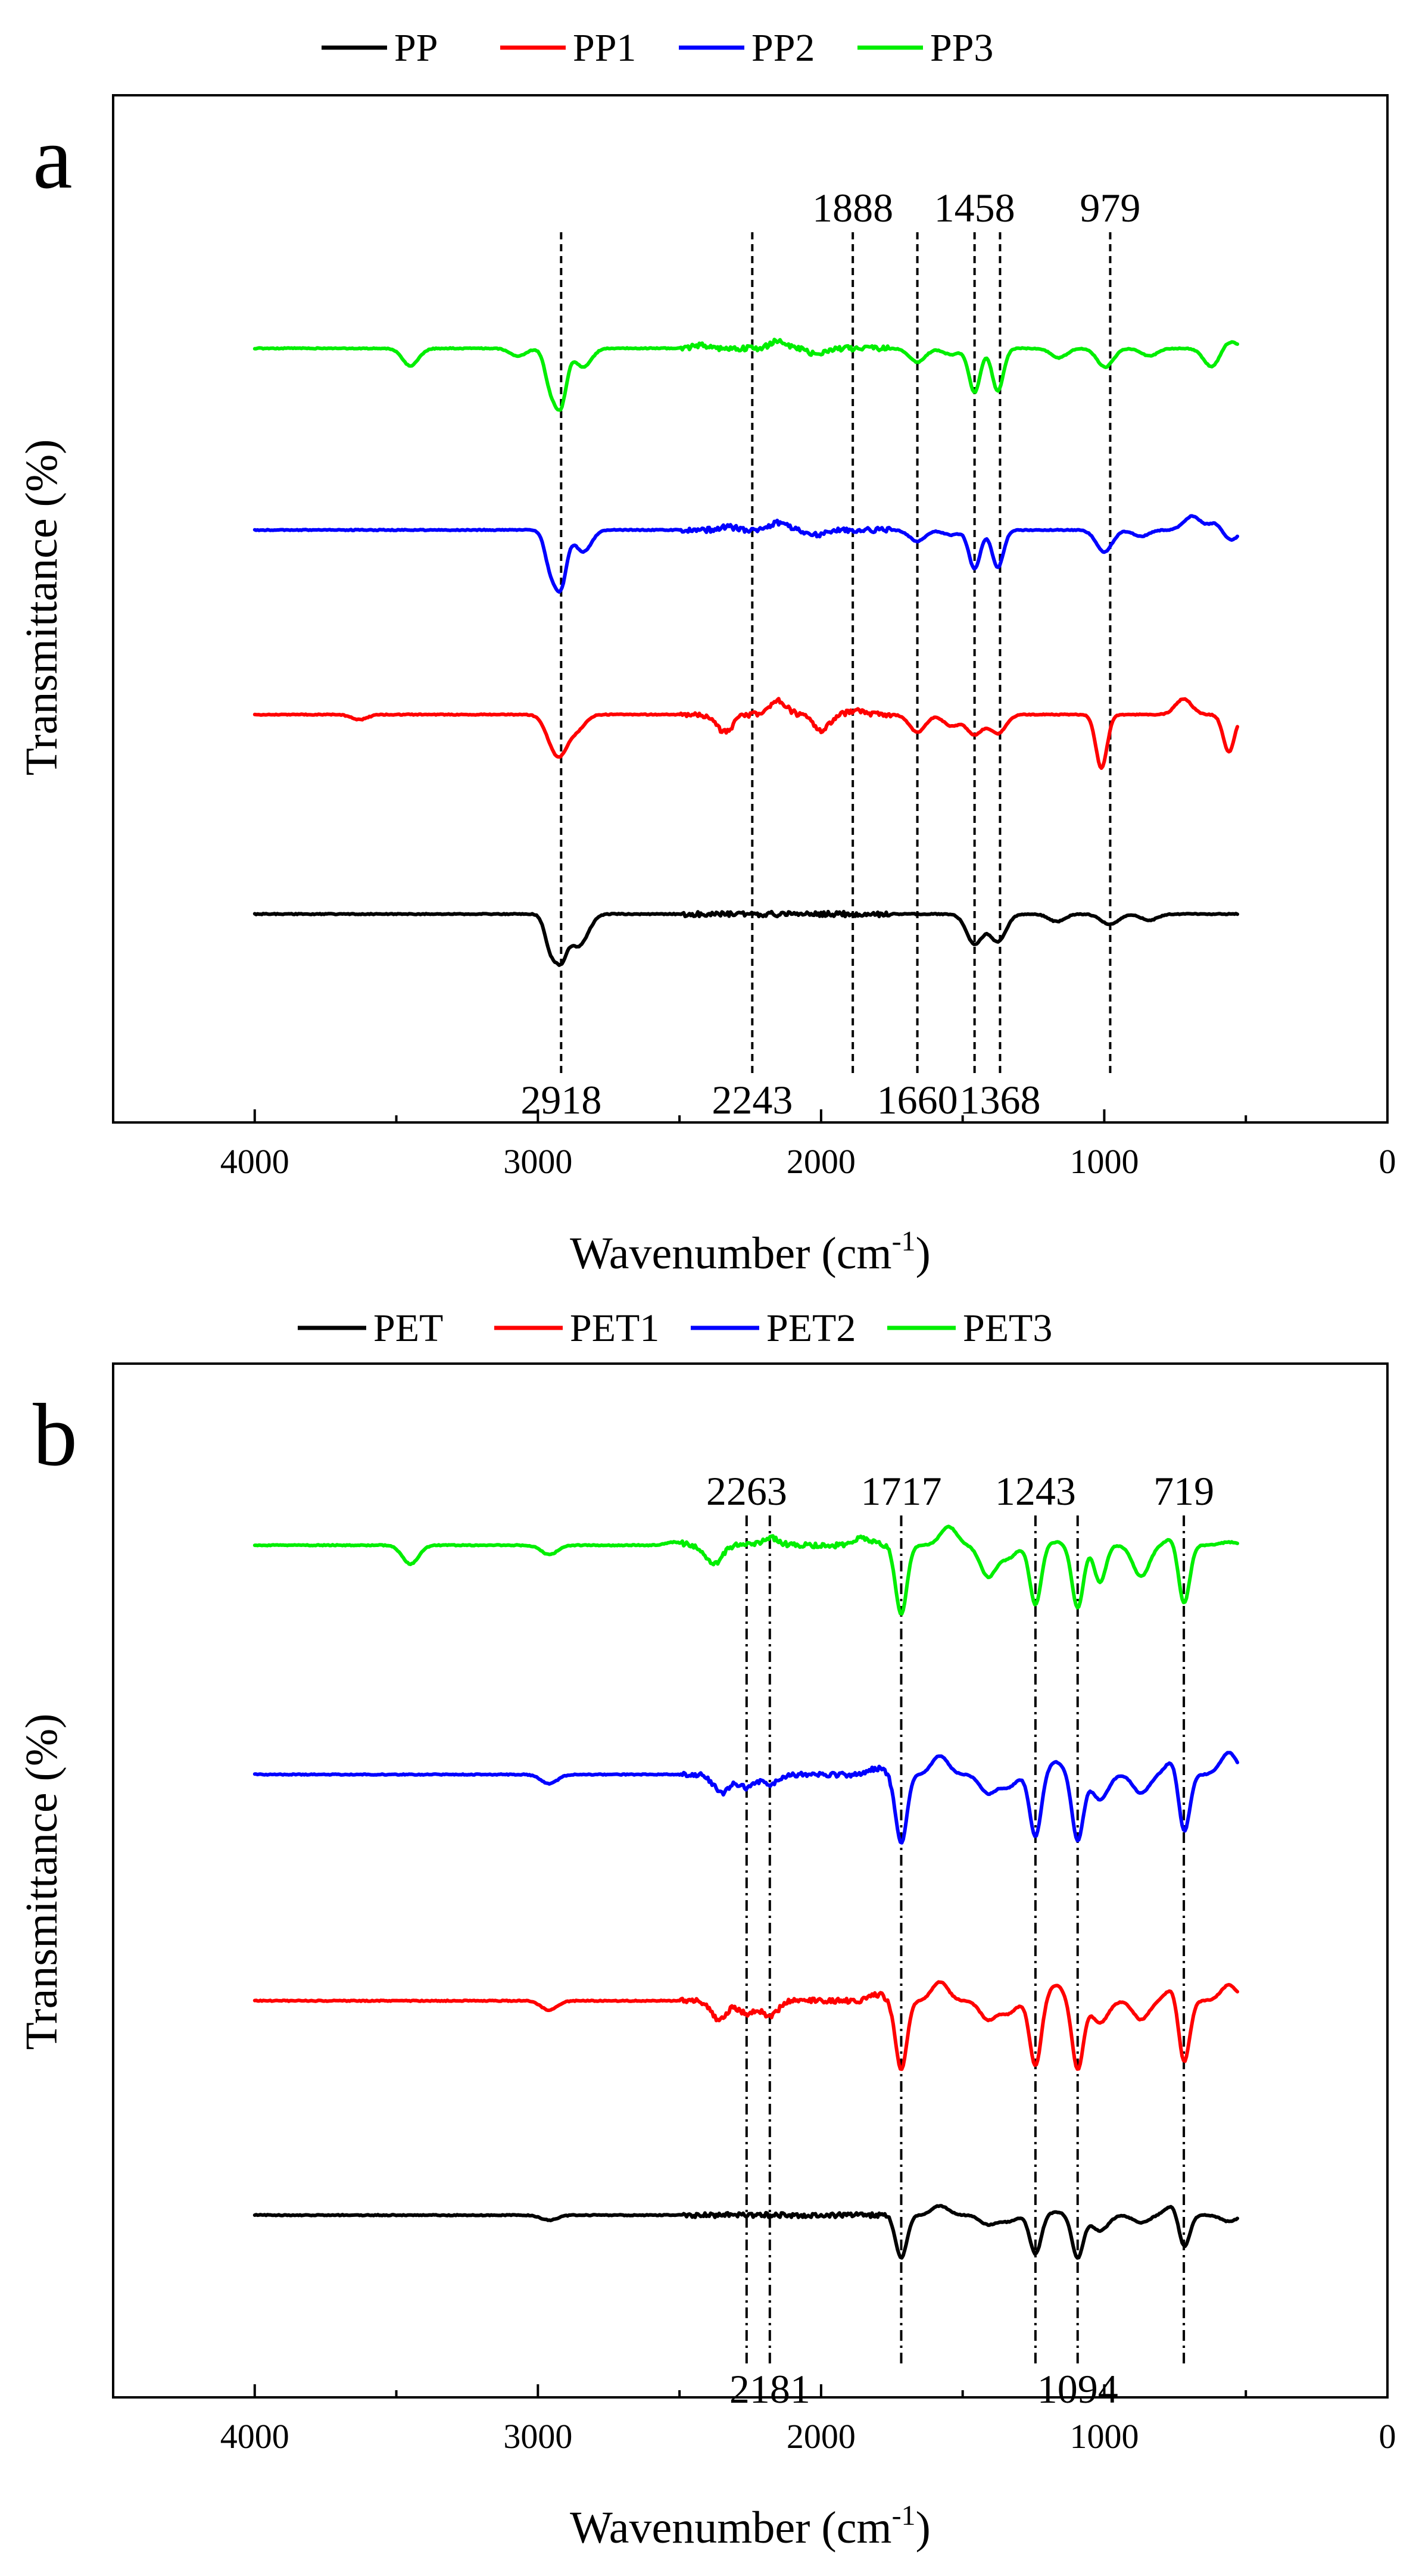 The width and height of the screenshot is (1419, 2576). Describe the element at coordinates (746, 938) in the screenshot. I see `series-line-pp` at that location.